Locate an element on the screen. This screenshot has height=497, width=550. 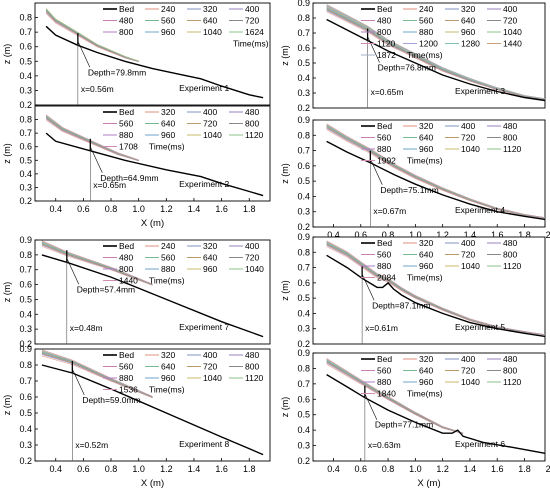
series-line-1624ms is located at coordinates (92, 35).